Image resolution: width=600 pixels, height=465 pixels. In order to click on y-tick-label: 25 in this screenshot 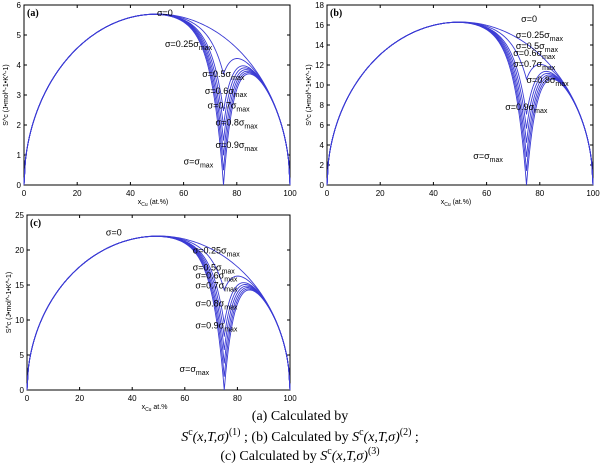, I will do `click(19, 215)`.